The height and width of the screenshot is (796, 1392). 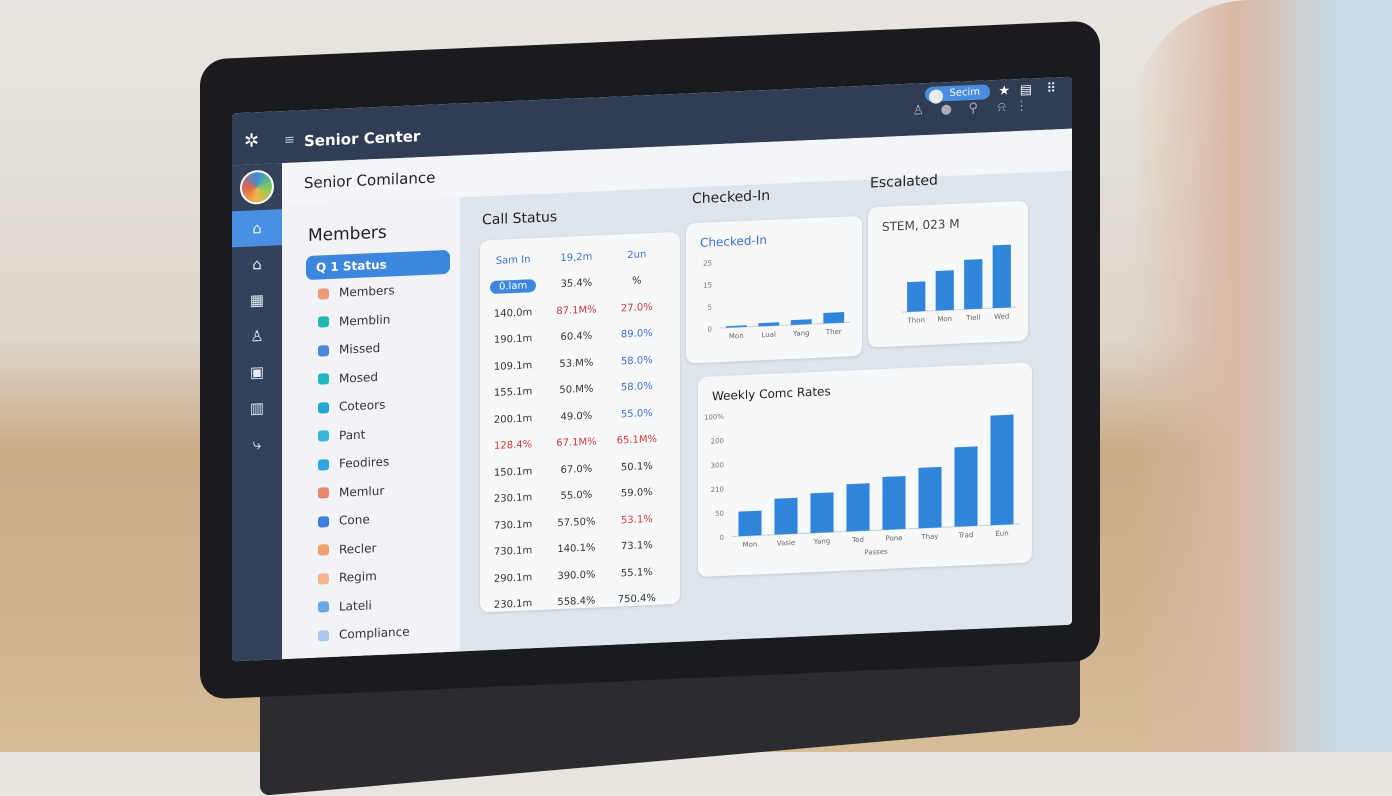 What do you see at coordinates (513, 578) in the screenshot?
I see `table-cell: 290.1m` at bounding box center [513, 578].